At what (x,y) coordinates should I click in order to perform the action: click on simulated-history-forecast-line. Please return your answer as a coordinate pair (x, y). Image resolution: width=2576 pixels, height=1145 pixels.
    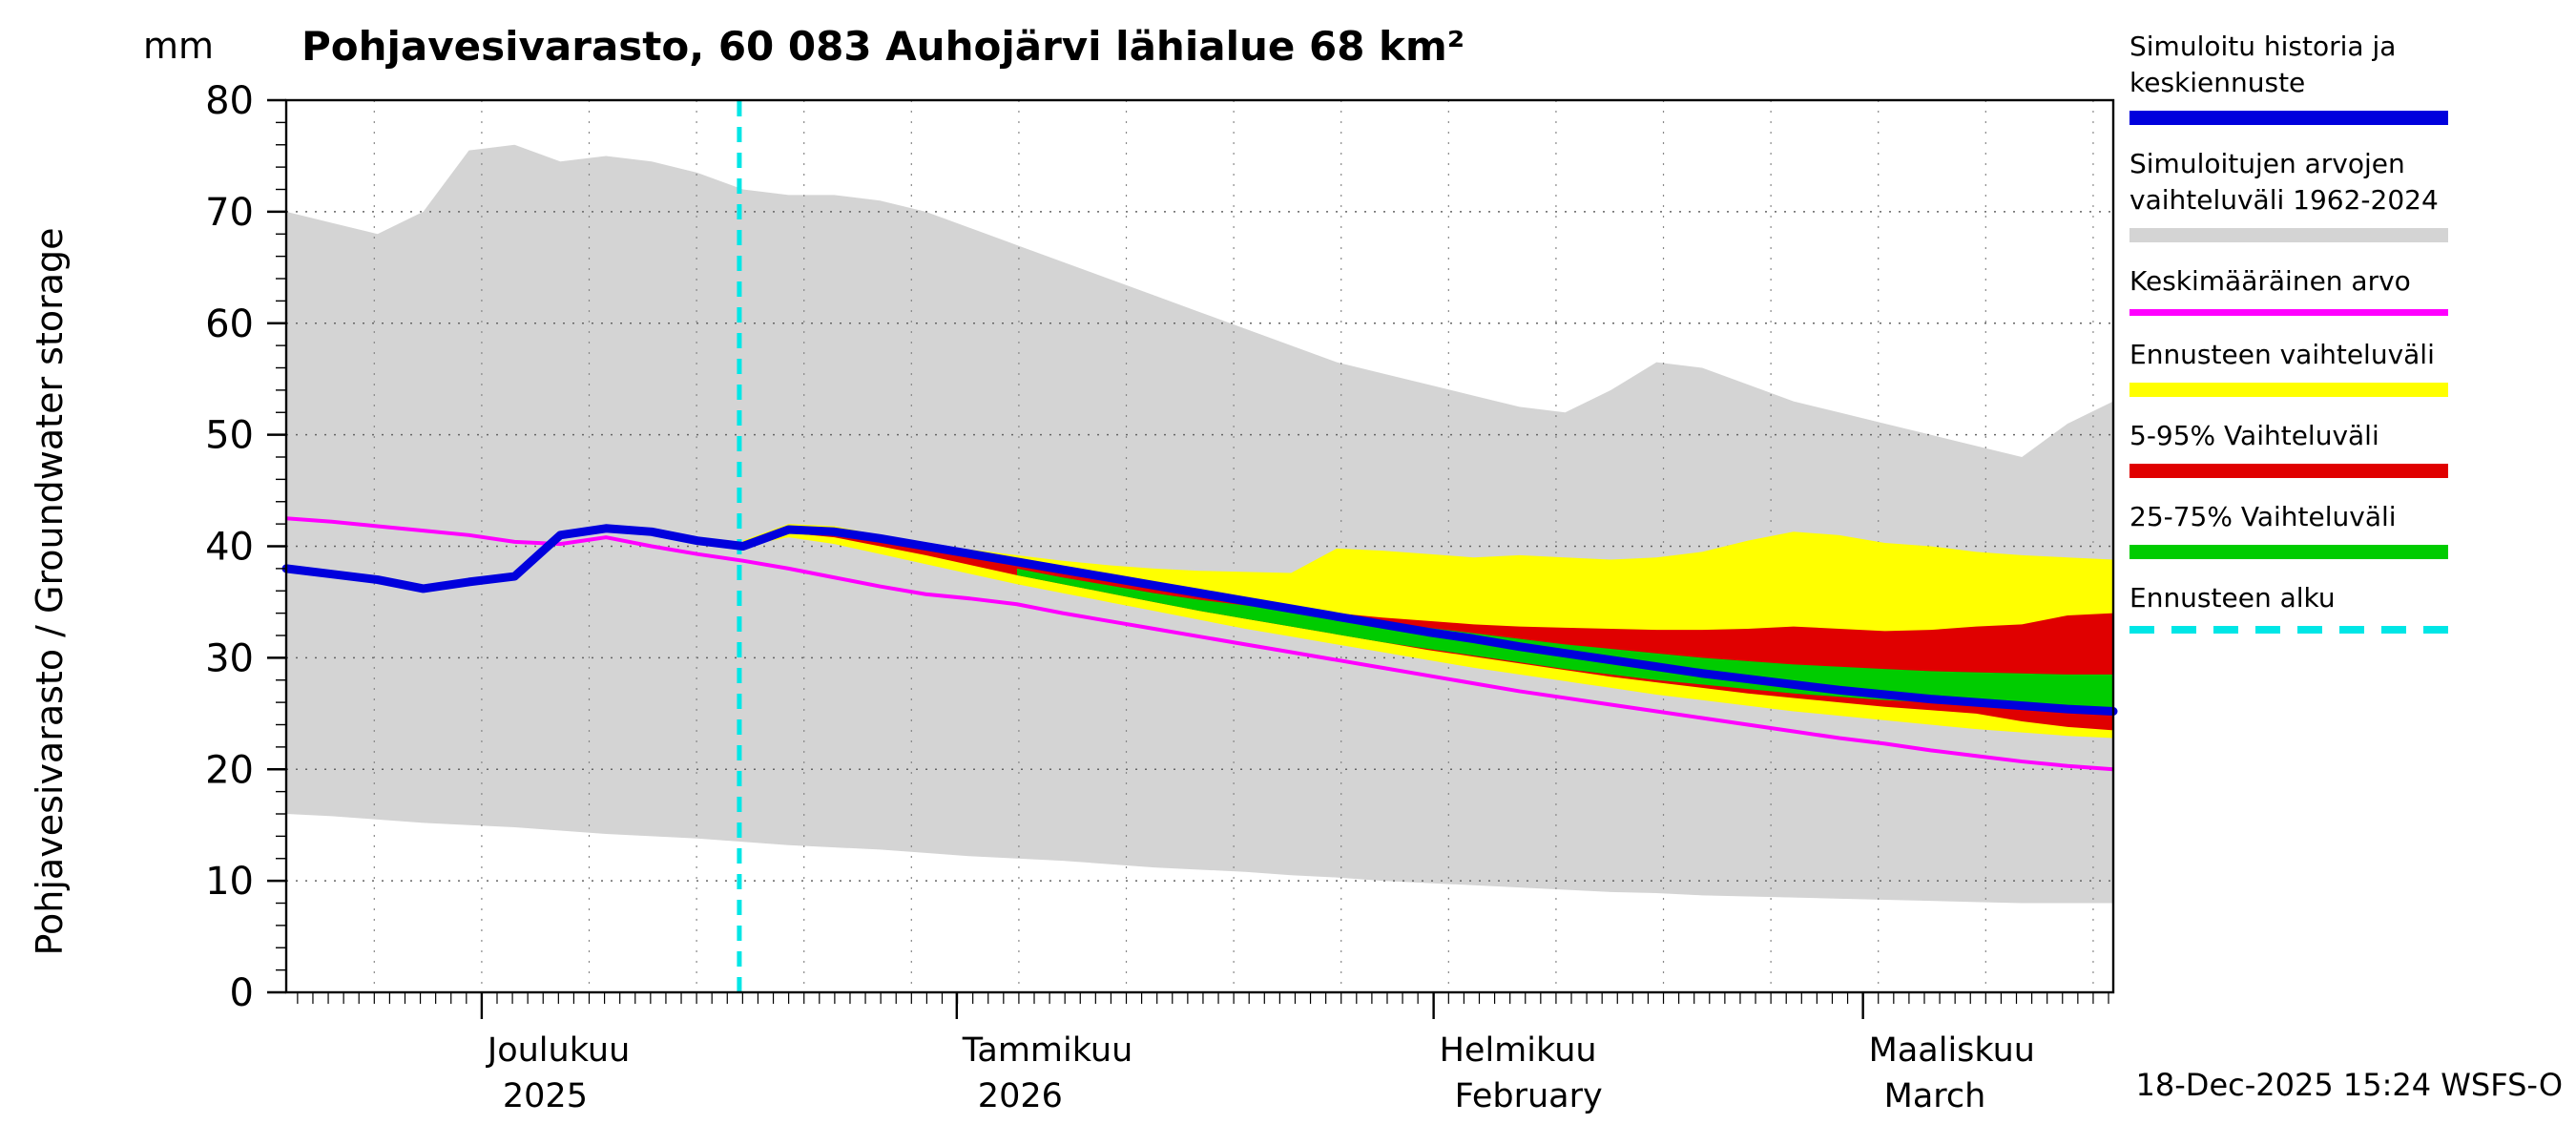
    Looking at the image, I should click on (1199, 620).